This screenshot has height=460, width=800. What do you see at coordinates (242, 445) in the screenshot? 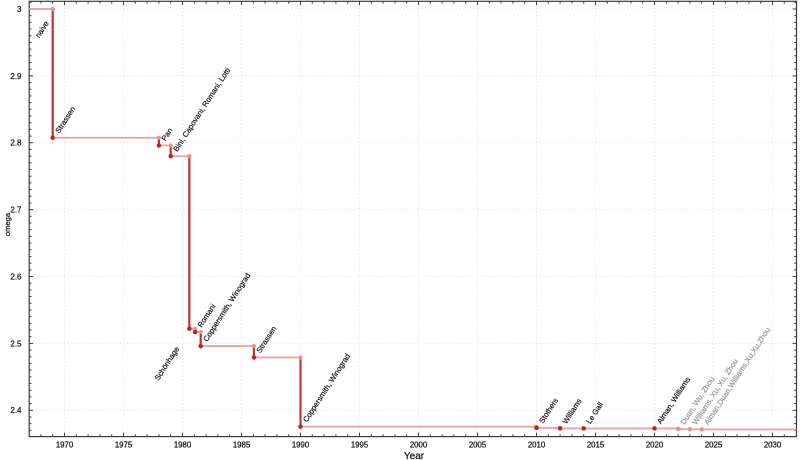
I see `svg-text: 1985` at bounding box center [242, 445].